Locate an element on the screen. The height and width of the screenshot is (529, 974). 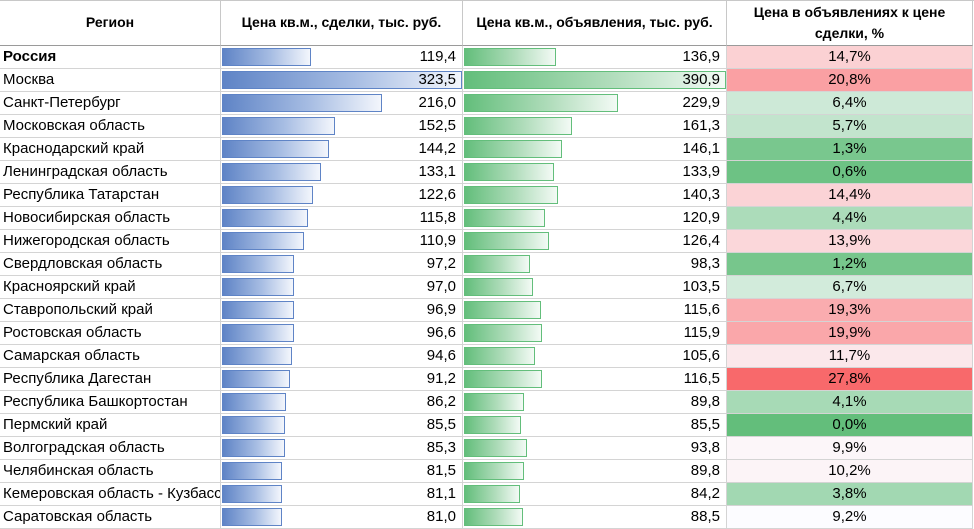
table-row: Ленинградская область 133,1 133,9 0,6% is located at coordinates (487, 172).